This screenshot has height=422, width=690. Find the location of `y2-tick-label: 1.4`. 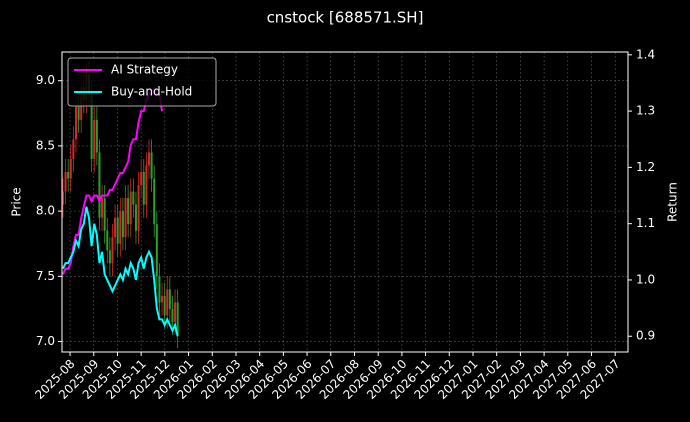

y2-tick-label: 1.4 is located at coordinates (645, 54).